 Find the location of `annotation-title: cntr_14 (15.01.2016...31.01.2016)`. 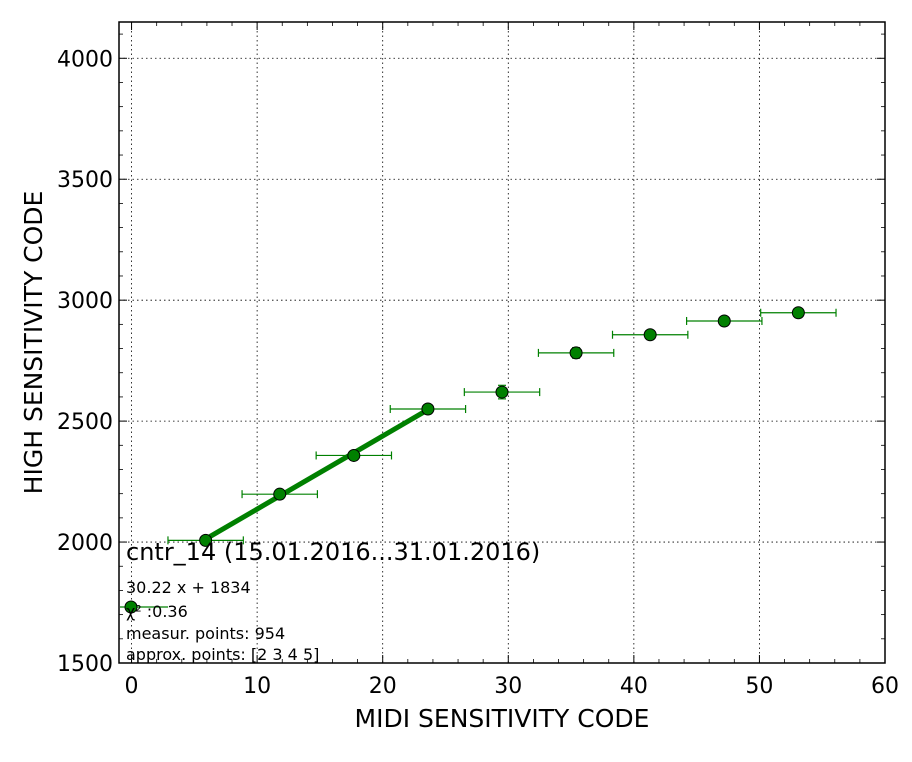

annotation-title: cntr_14 (15.01.2016...31.01.2016) is located at coordinates (333, 552).